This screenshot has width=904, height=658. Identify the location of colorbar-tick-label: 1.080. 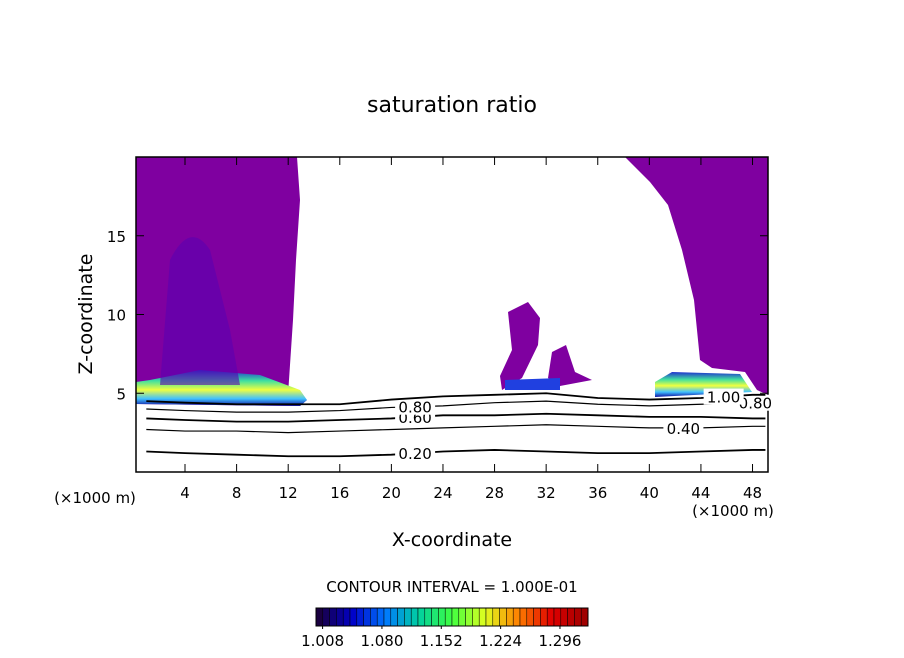
(381, 641).